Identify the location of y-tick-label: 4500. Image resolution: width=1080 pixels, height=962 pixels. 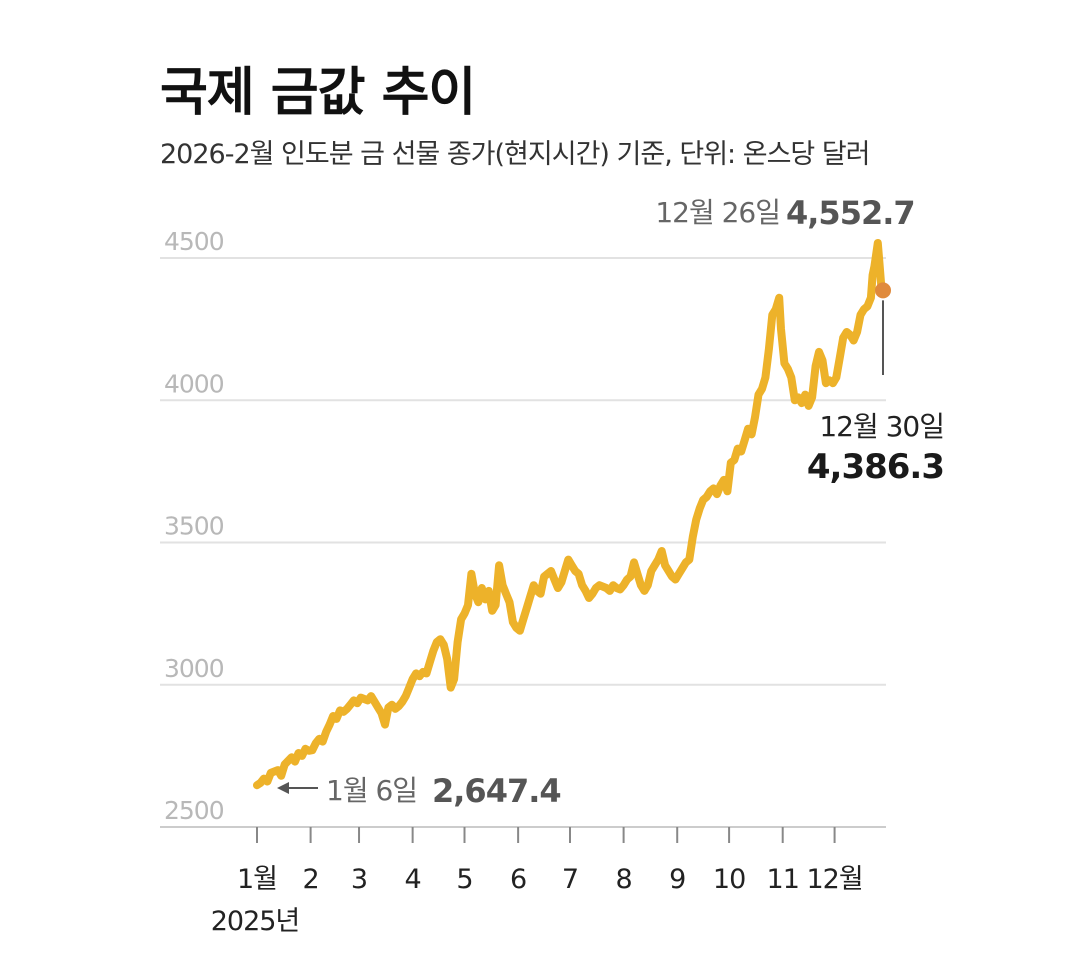
(194, 241).